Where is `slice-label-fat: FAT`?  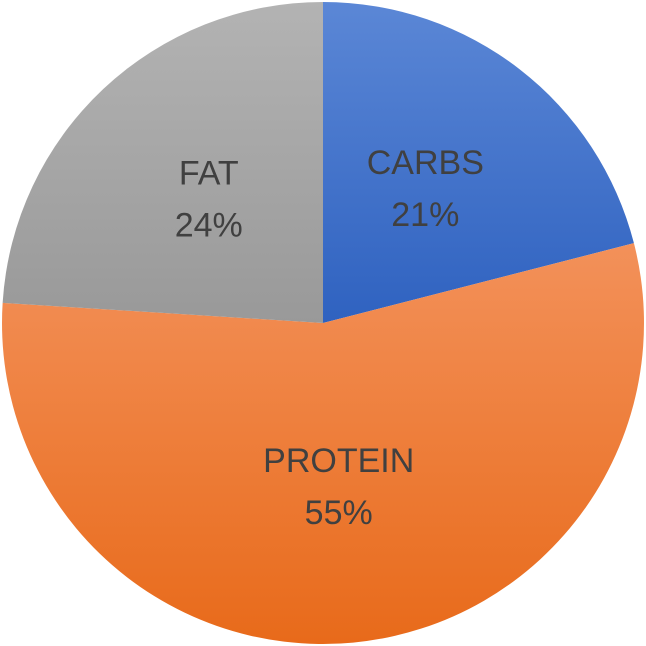
slice-label-fat: FAT is located at coordinates (209, 173).